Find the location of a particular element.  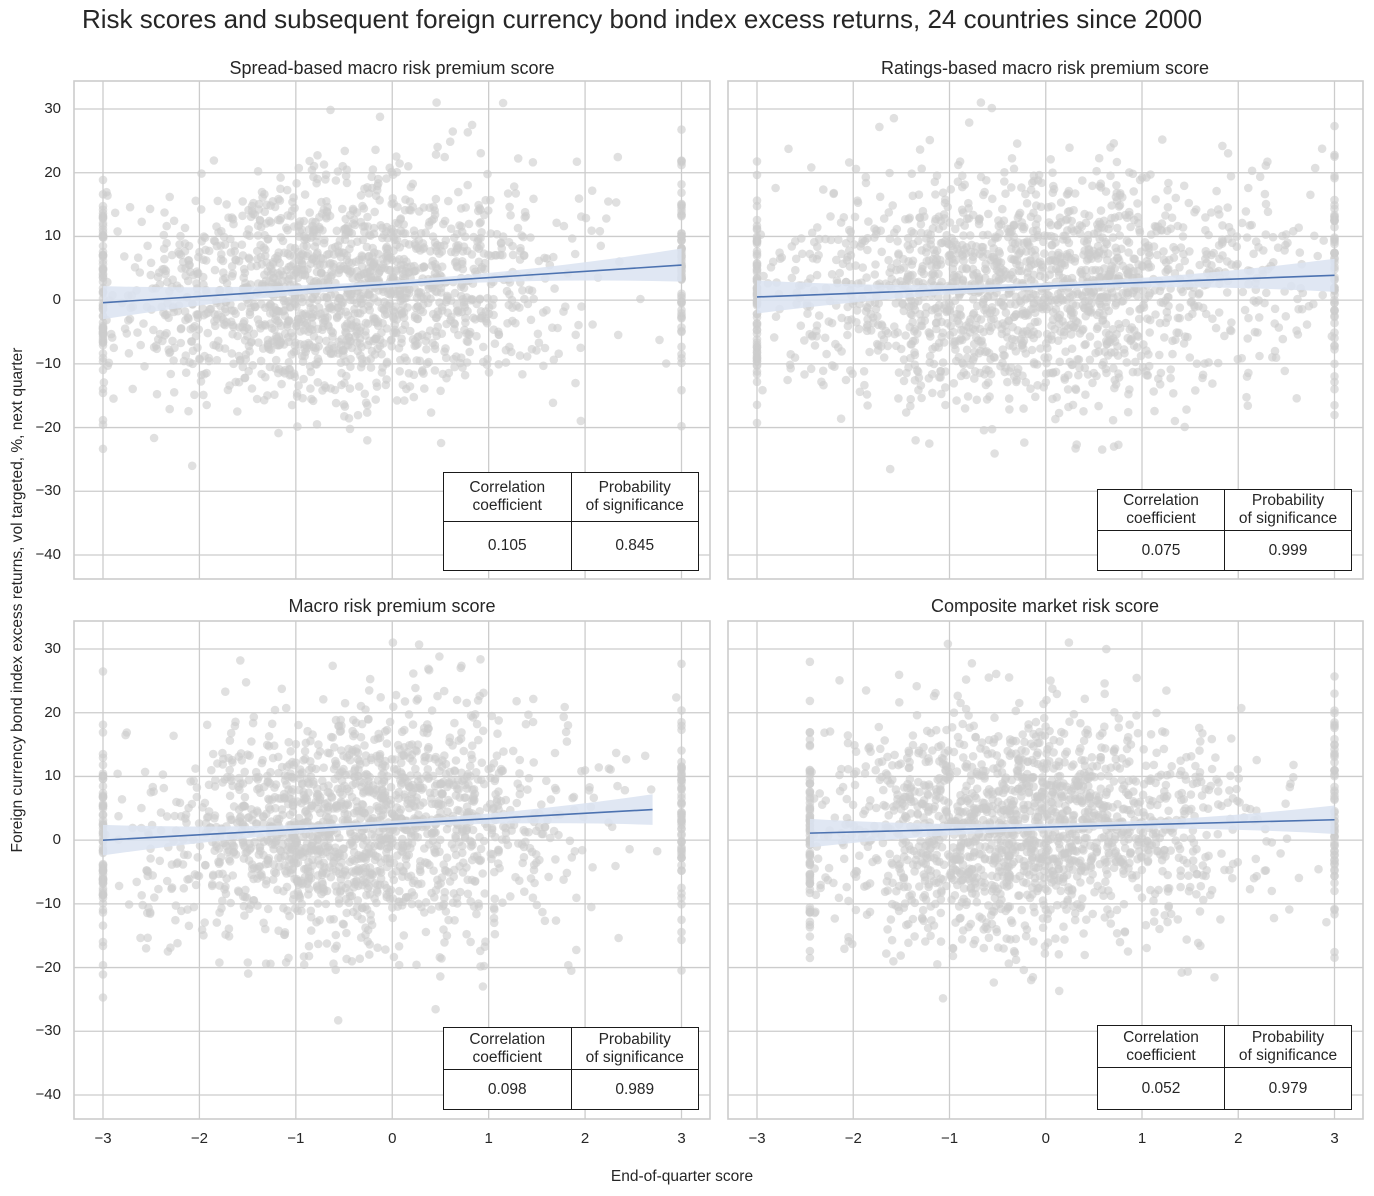

correlation-value: 0.105 is located at coordinates (507, 546).